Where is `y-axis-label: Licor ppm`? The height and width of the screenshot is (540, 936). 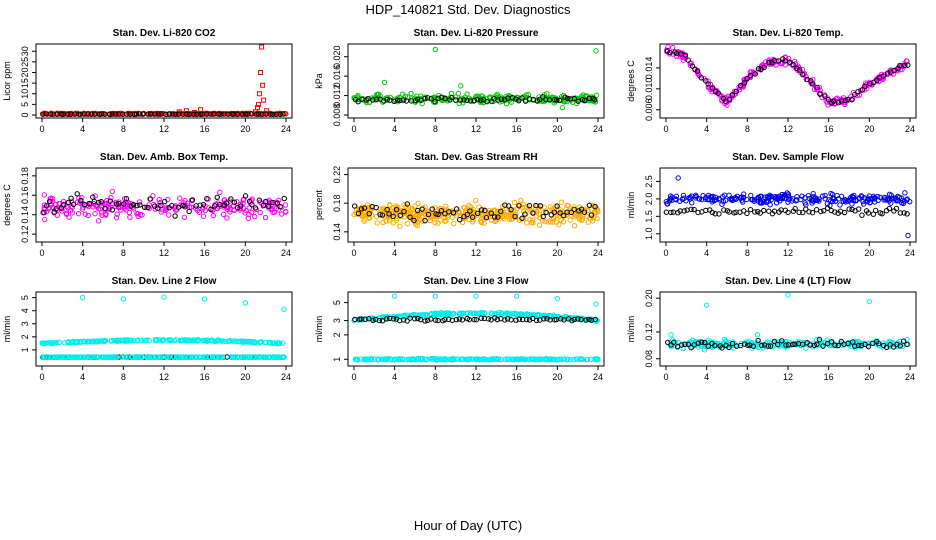 y-axis-label: Licor ppm is located at coordinates (7, 81).